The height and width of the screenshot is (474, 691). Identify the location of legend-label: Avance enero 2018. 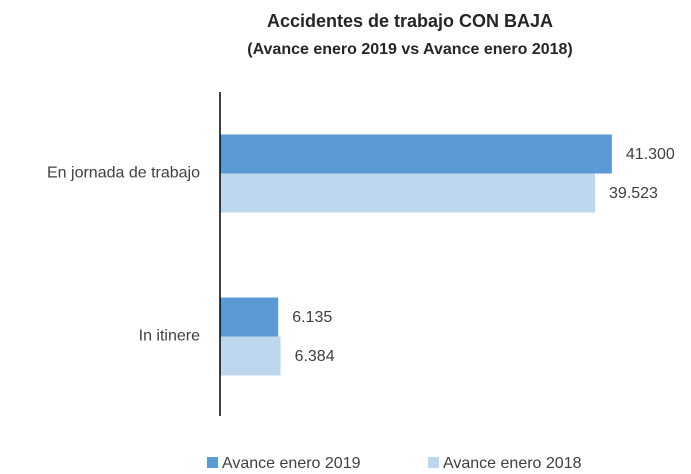
(512, 463).